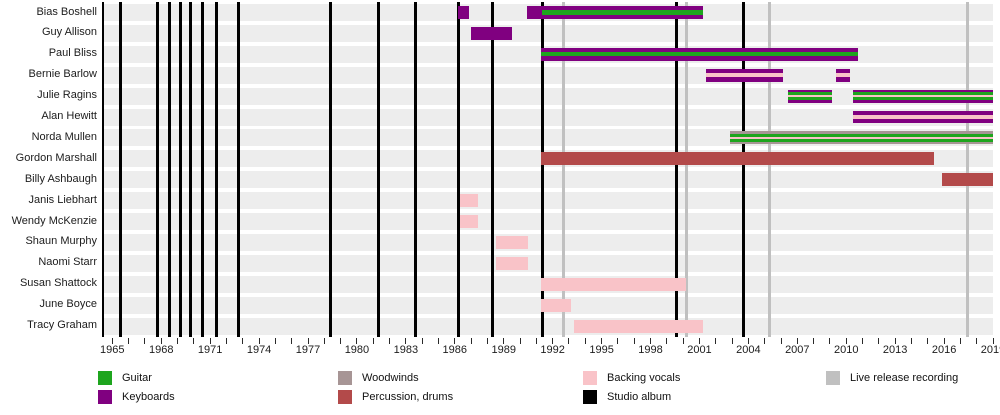  What do you see at coordinates (137, 378) in the screenshot?
I see `legend-label: Guitar` at bounding box center [137, 378].